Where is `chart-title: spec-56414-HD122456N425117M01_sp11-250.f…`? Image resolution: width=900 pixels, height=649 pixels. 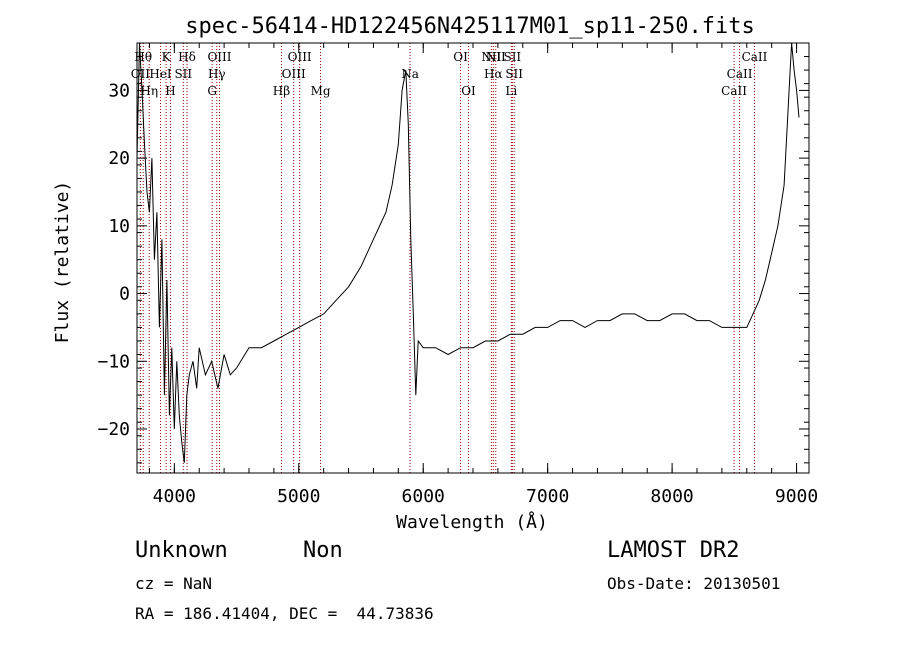
chart-title: spec-56414-HD122456N425117M01_sp11-250.f… is located at coordinates (470, 26).